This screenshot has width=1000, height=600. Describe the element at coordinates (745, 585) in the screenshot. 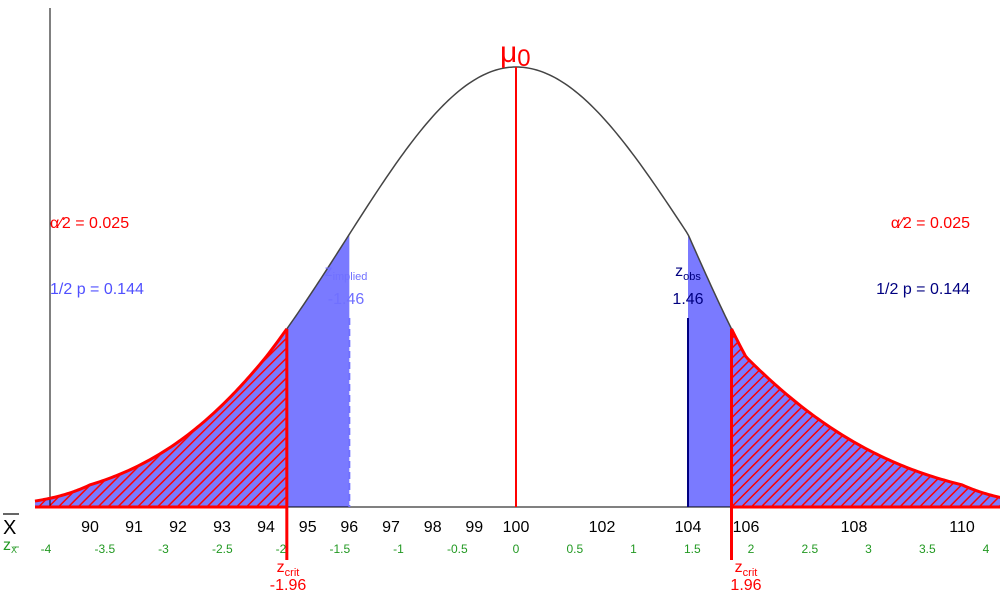

I see `z-crit-right-value: 1.96` at that location.